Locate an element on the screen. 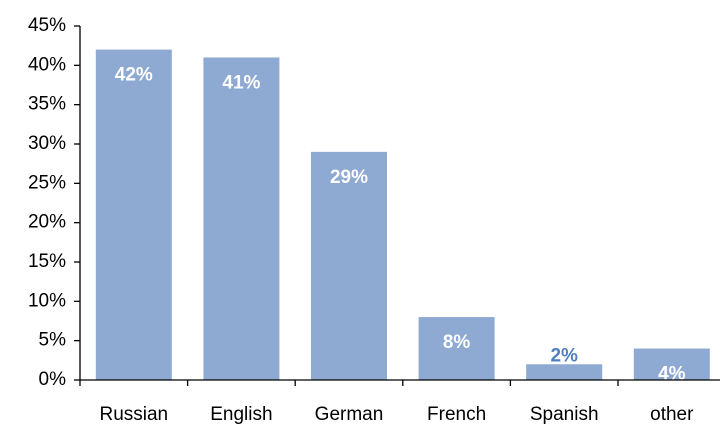  x-tick-label: Spanish is located at coordinates (564, 414).